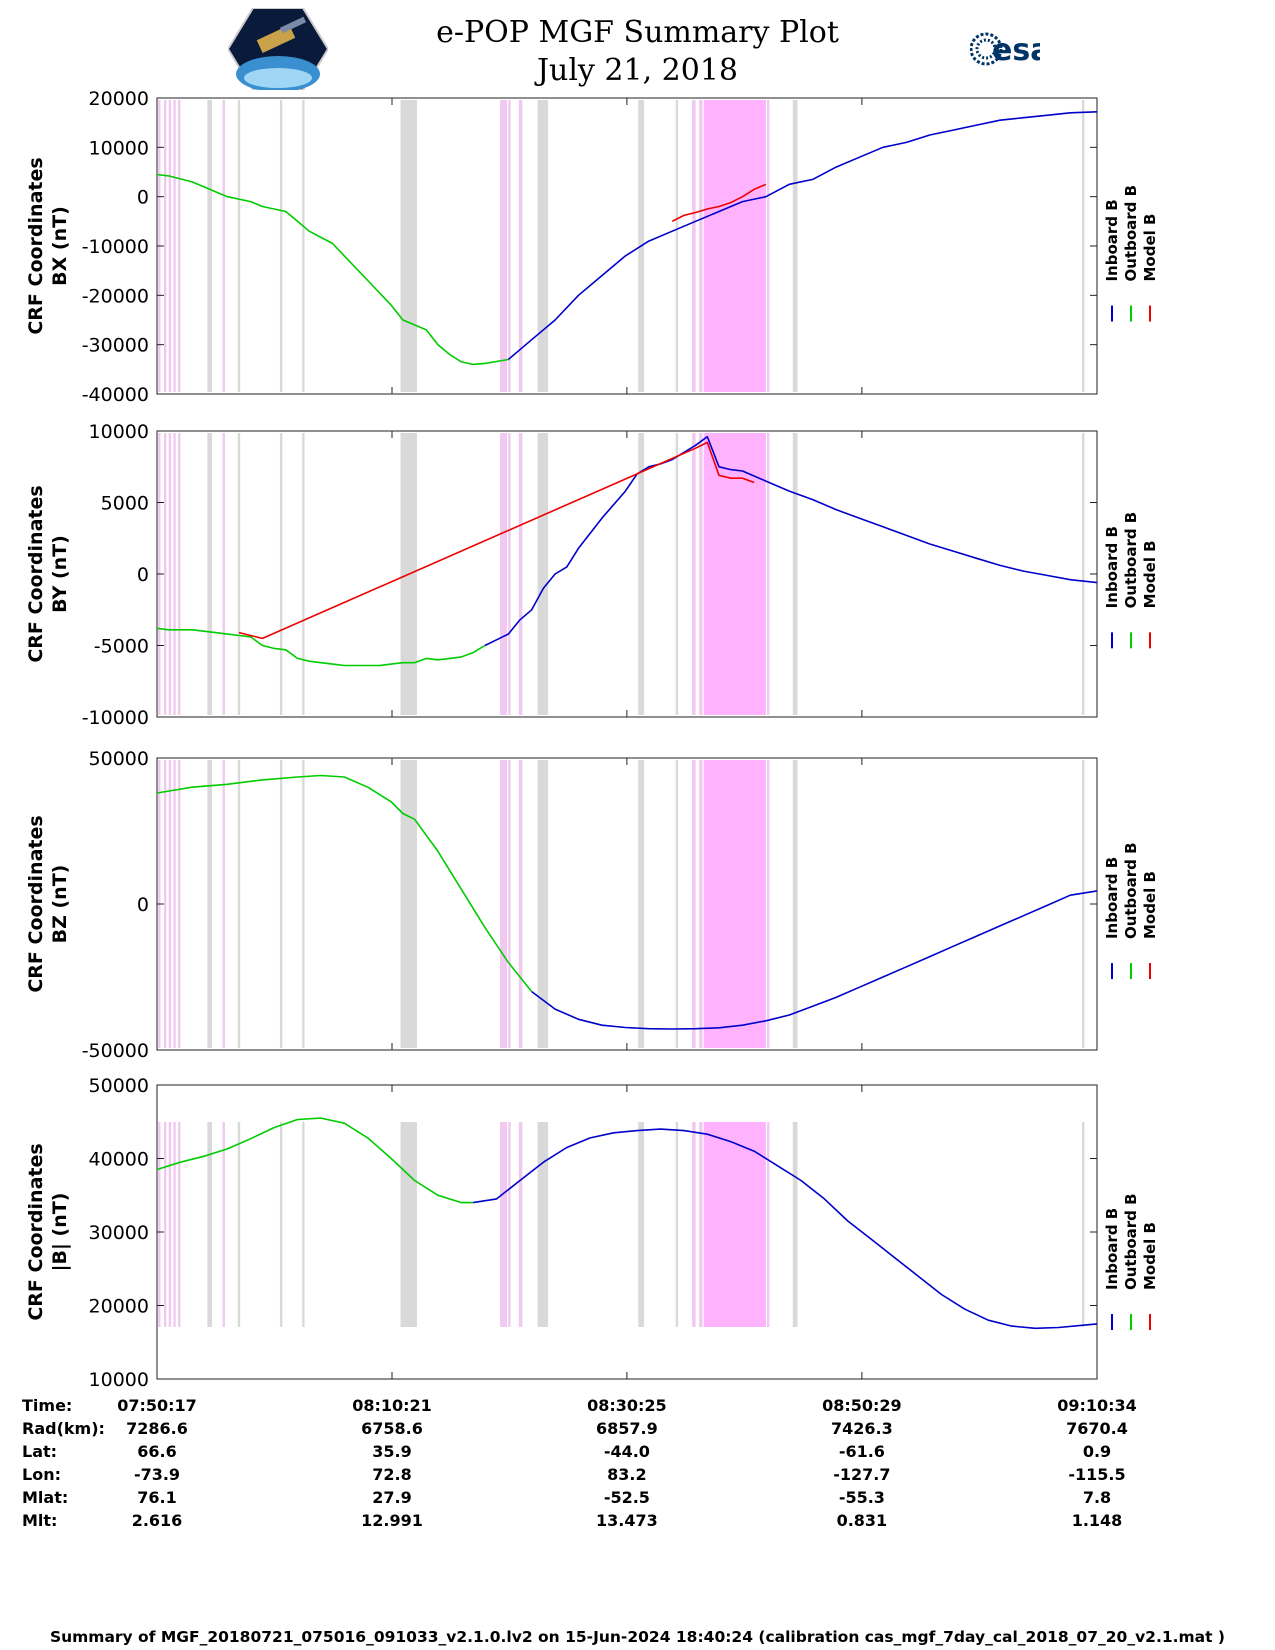  Describe the element at coordinates (1112, 240) in the screenshot. I see `legend-label: Inboard B` at that location.